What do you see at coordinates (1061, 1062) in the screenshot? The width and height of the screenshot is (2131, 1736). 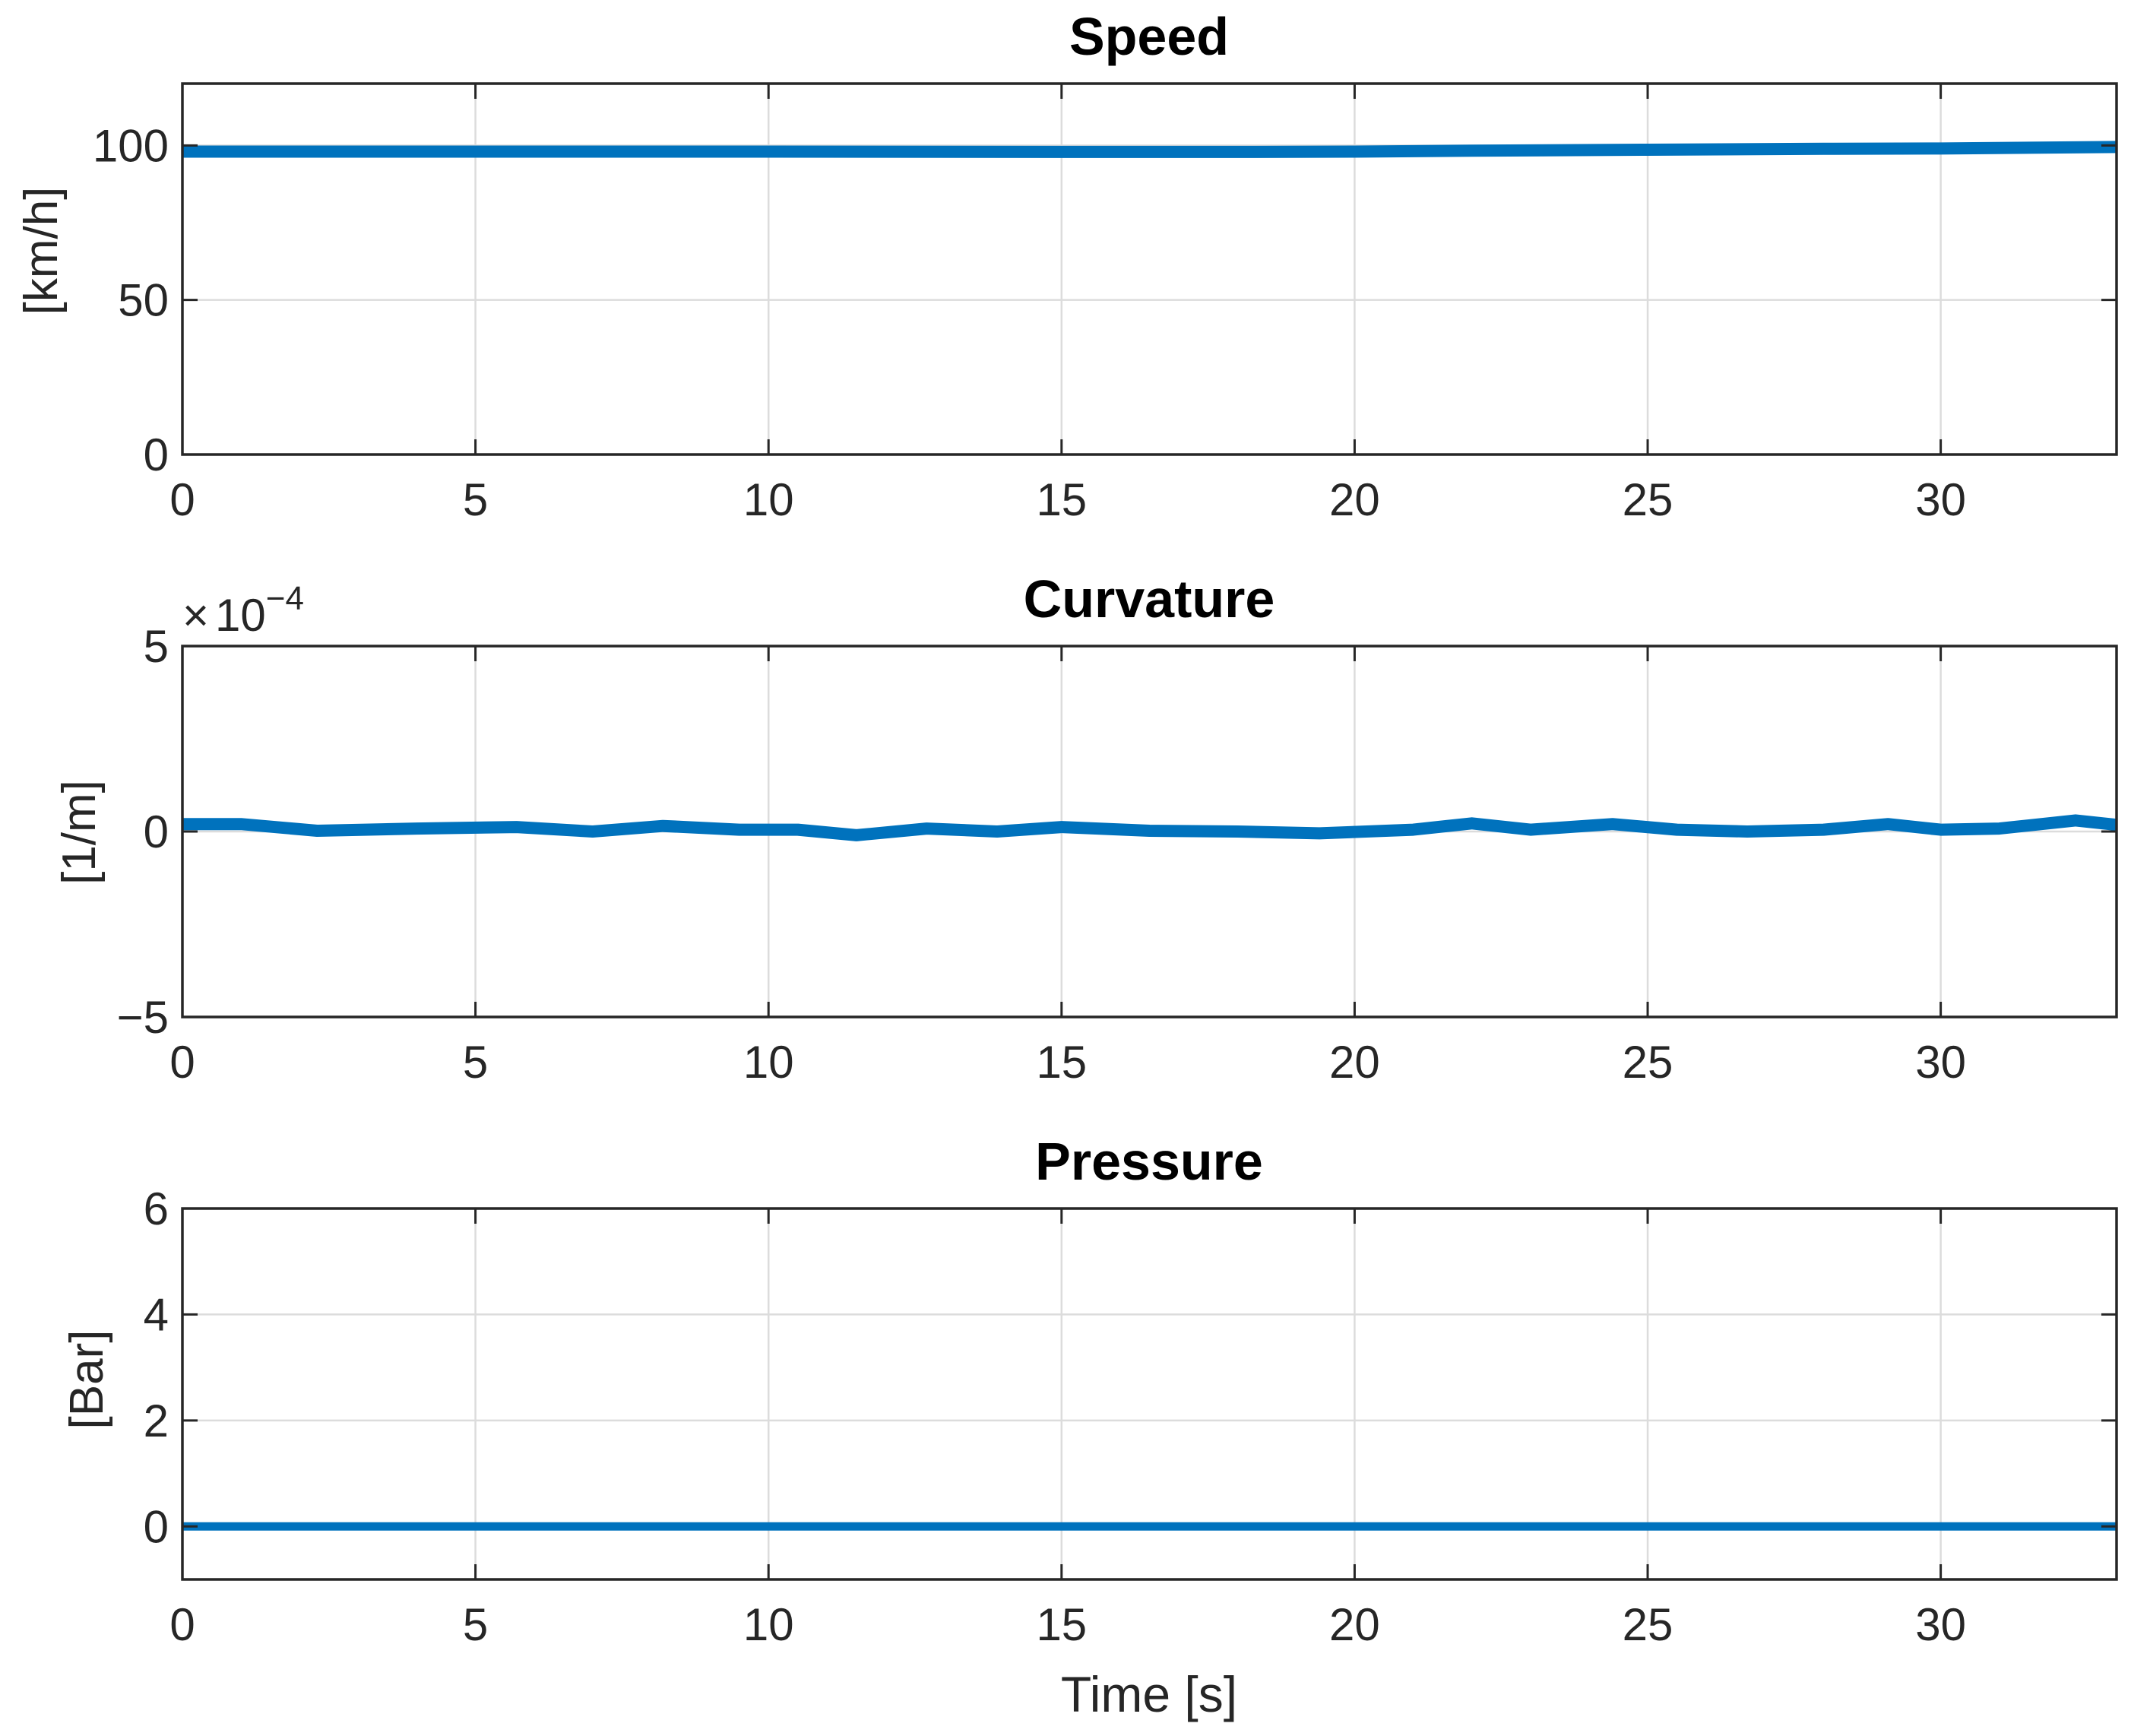 I see `curvature-xtick-label: 15` at bounding box center [1061, 1062].